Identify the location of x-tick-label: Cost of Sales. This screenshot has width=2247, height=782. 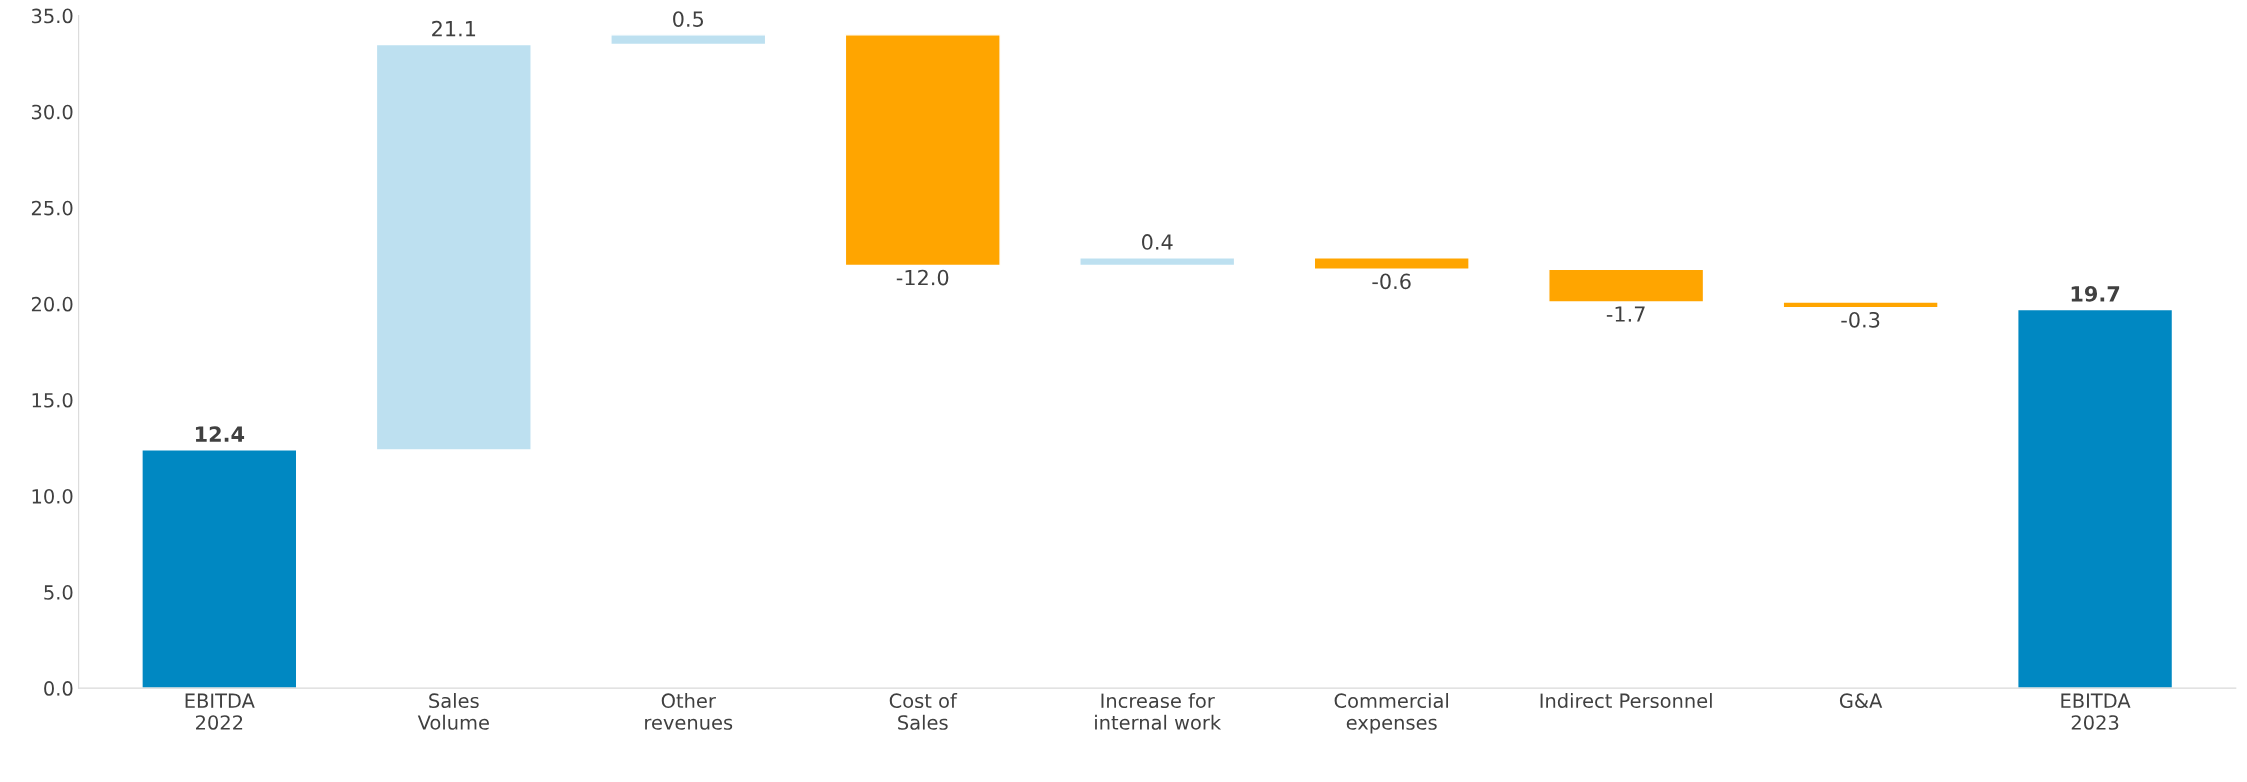
(923, 711).